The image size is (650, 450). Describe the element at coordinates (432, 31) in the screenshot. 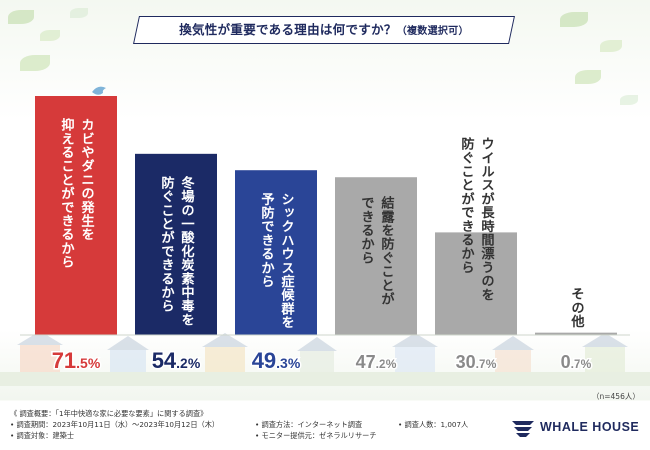

I see `chart-title-sub: （複数選択可）` at that location.